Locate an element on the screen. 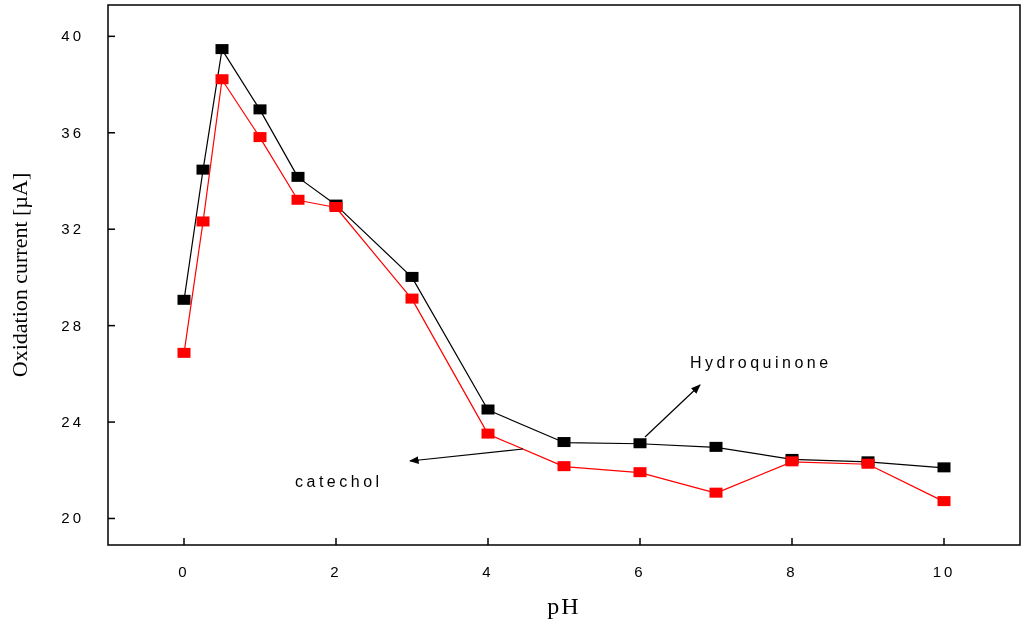 Image resolution: width=1023 pixels, height=620 pixels. x-axis-title: pH is located at coordinates (564, 606).